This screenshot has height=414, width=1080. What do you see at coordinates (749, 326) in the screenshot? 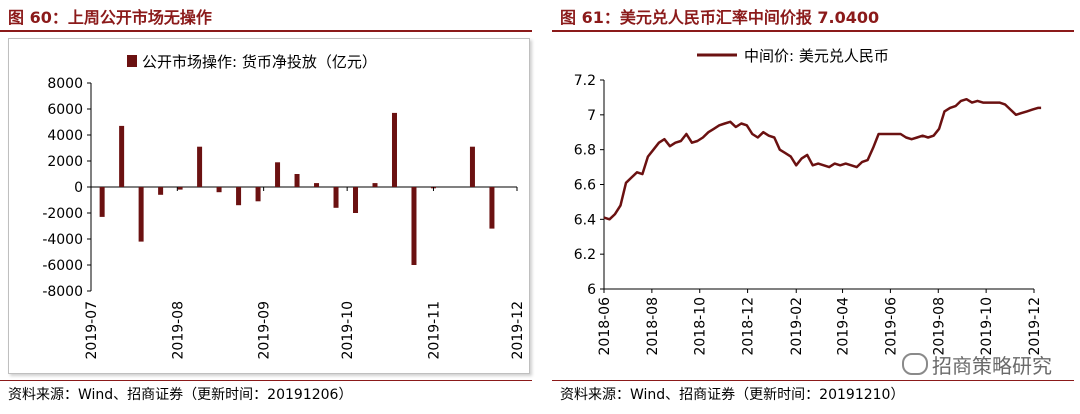
I see `x-tick-label: 2018-12` at bounding box center [749, 326].